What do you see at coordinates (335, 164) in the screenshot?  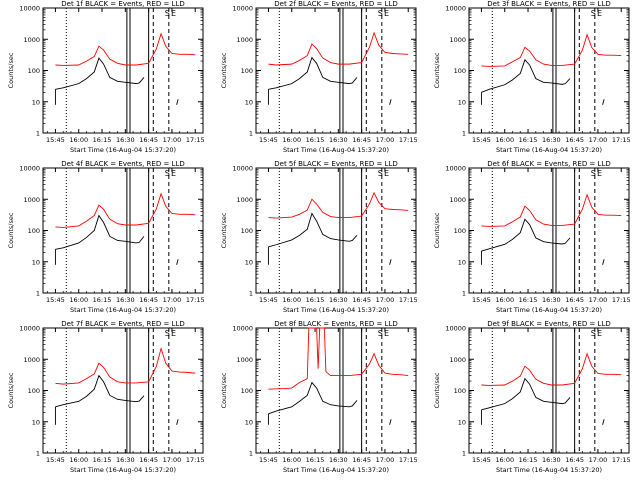 I see `panel-title: Det 5f BLACK = Events, RED = LLD` at bounding box center [335, 164].